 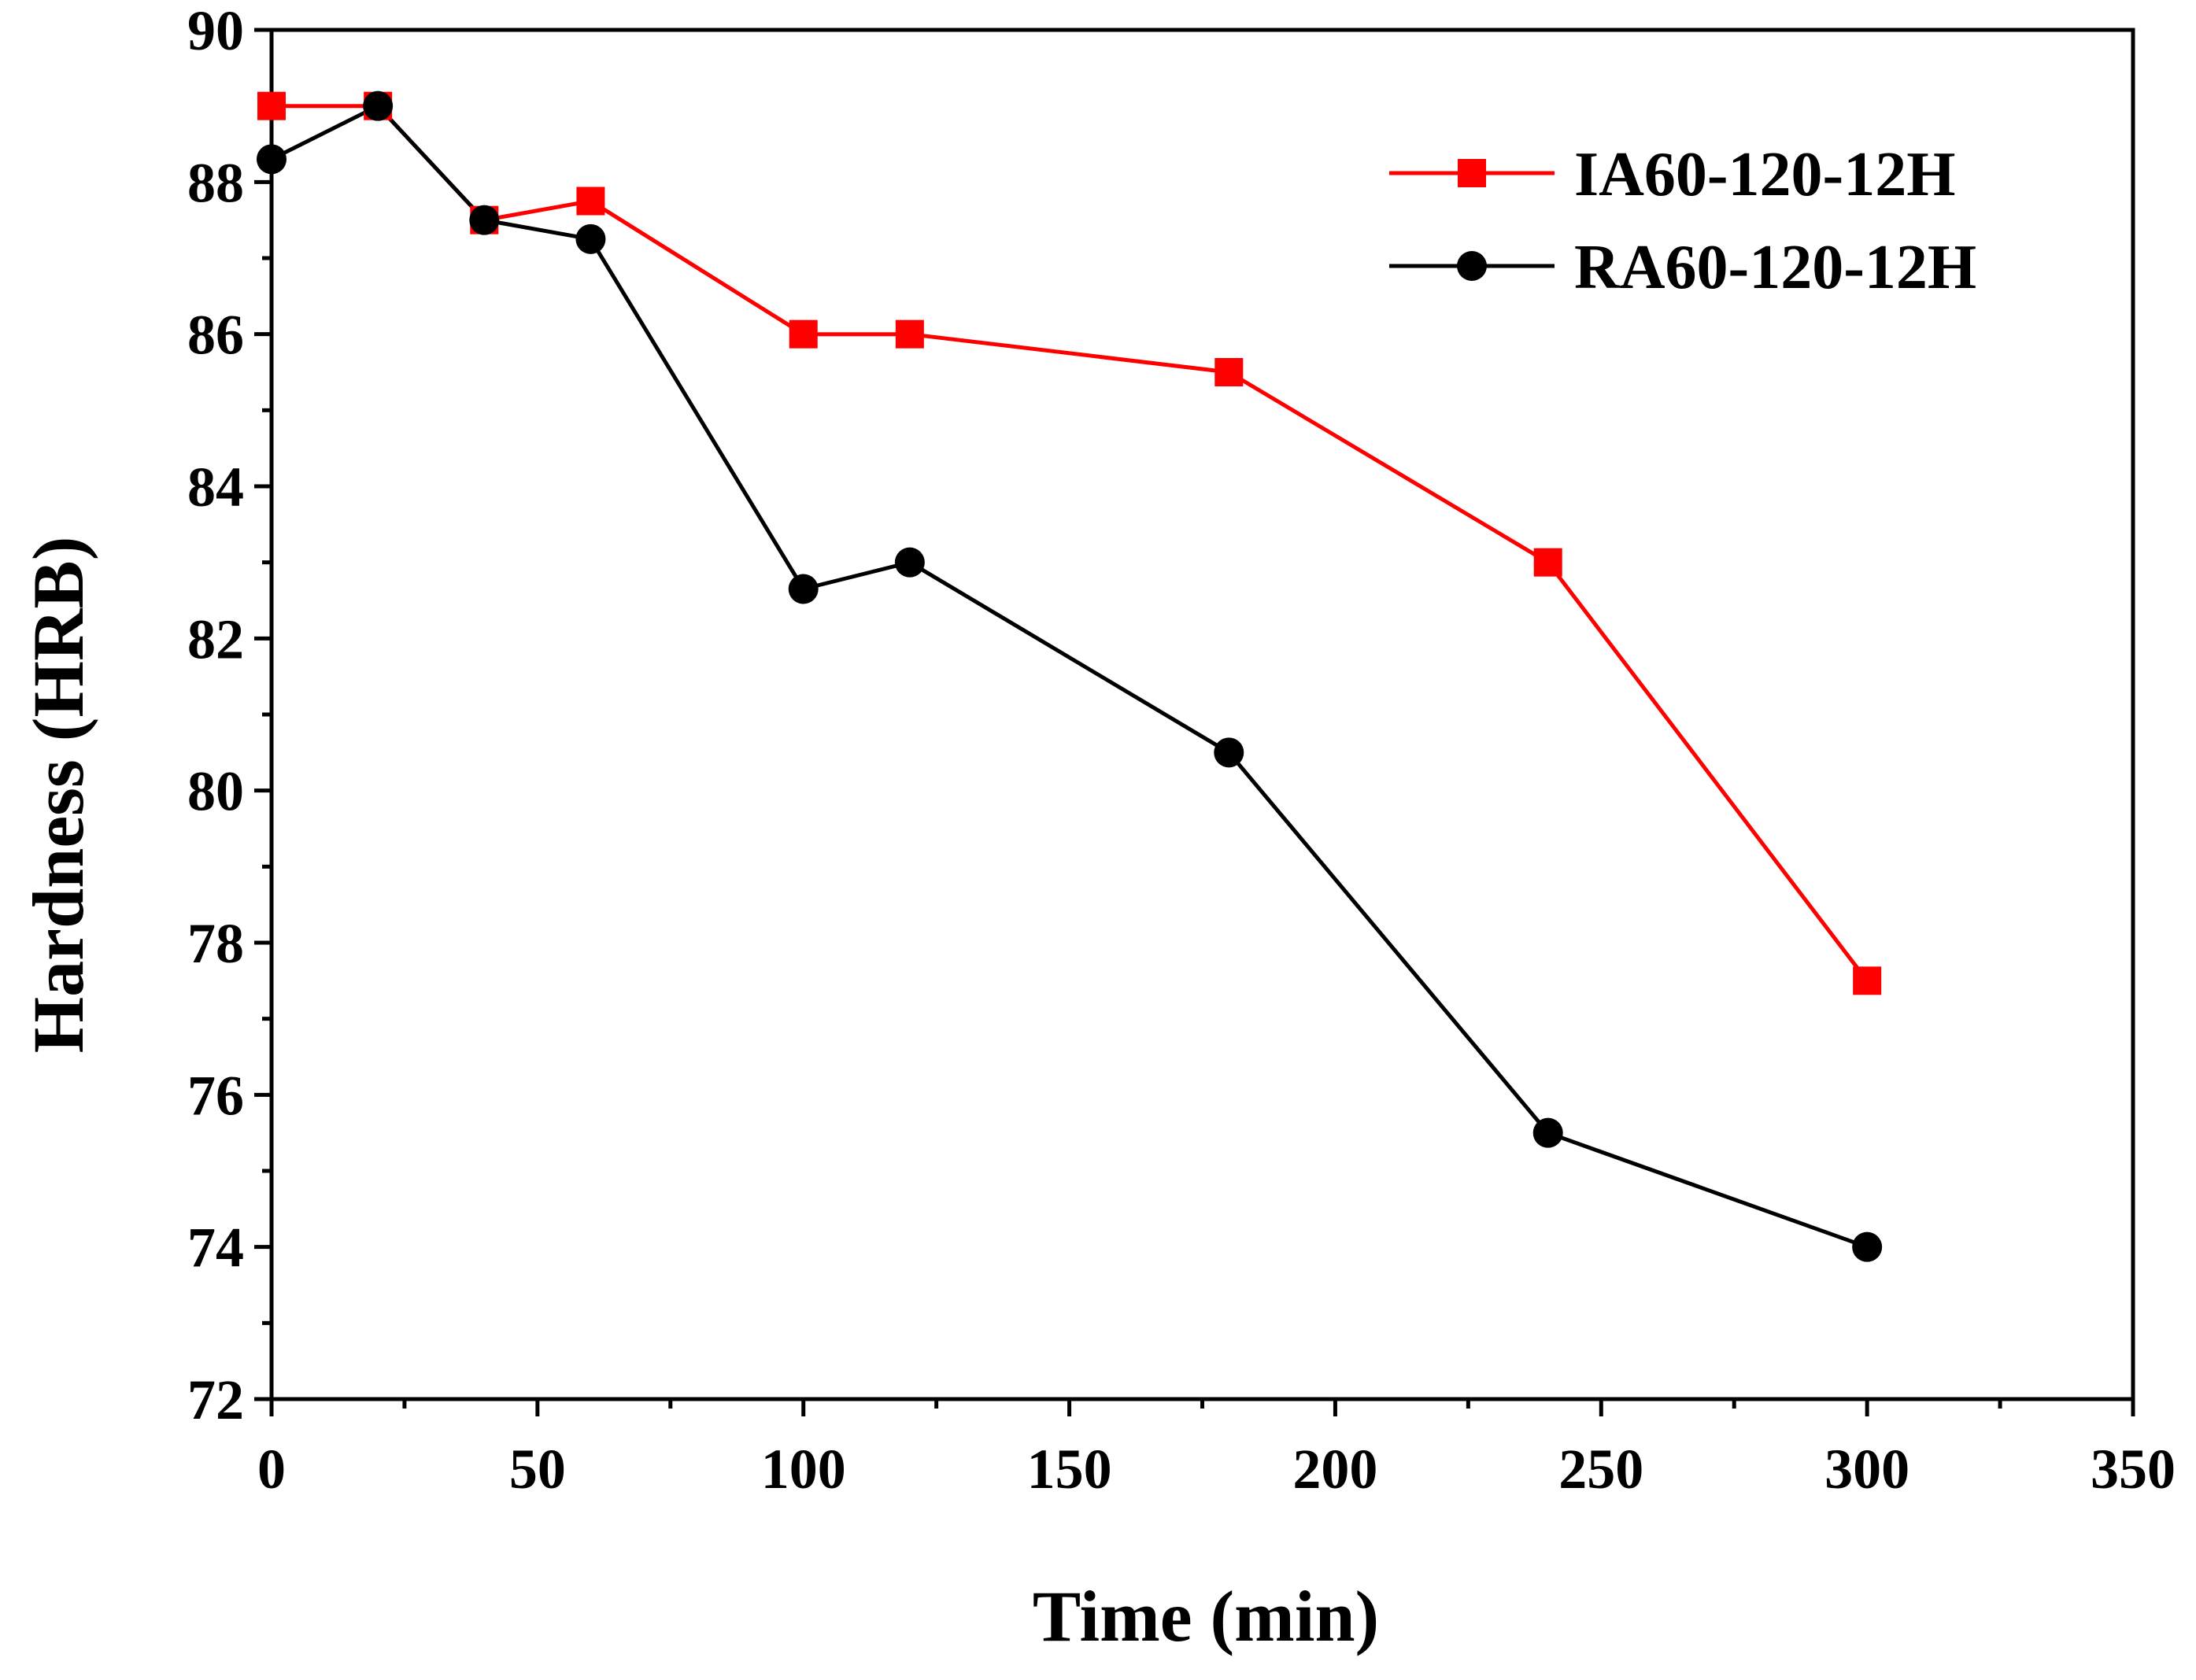 I want to click on x-tick-label: 100, so click(x=803, y=1469).